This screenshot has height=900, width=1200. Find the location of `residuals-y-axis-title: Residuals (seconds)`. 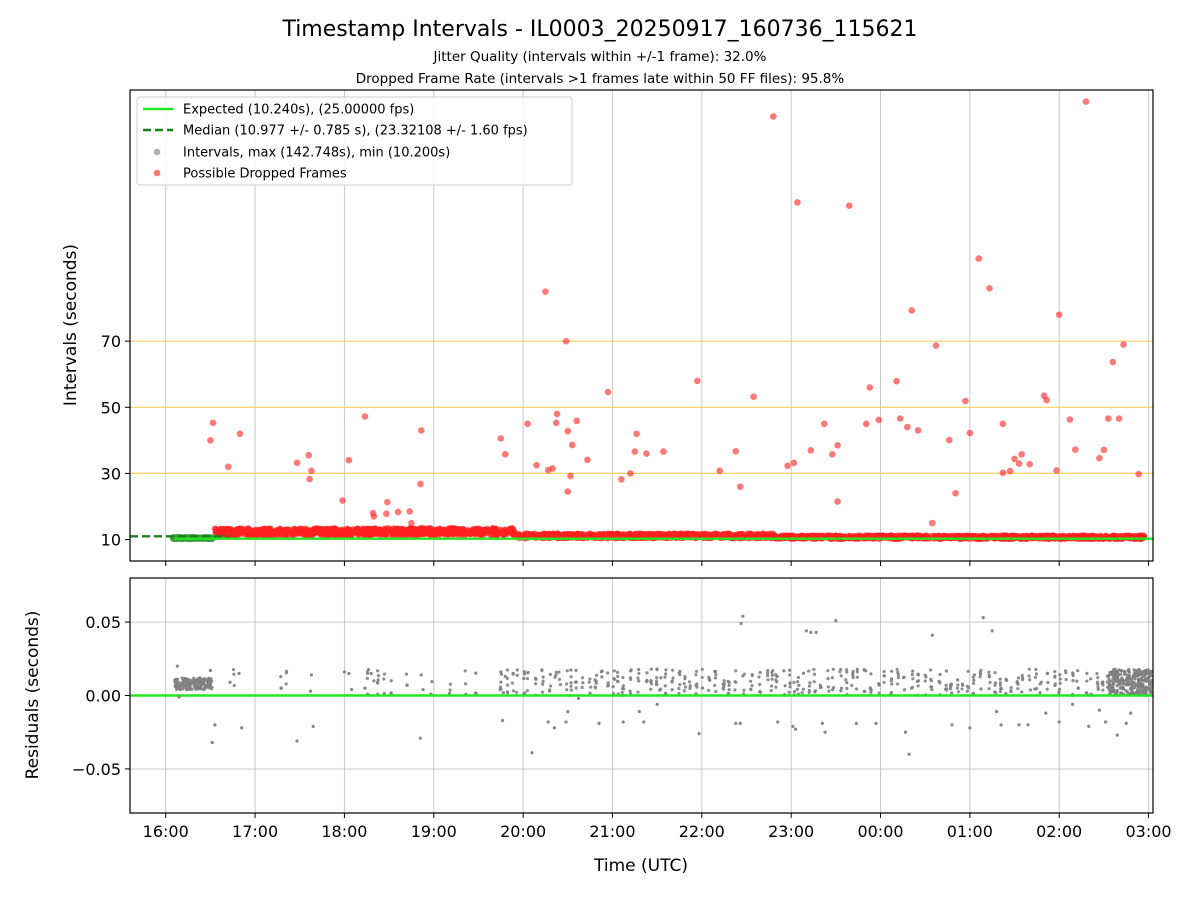

residuals-y-axis-title: Residuals (seconds) is located at coordinates (33, 695).